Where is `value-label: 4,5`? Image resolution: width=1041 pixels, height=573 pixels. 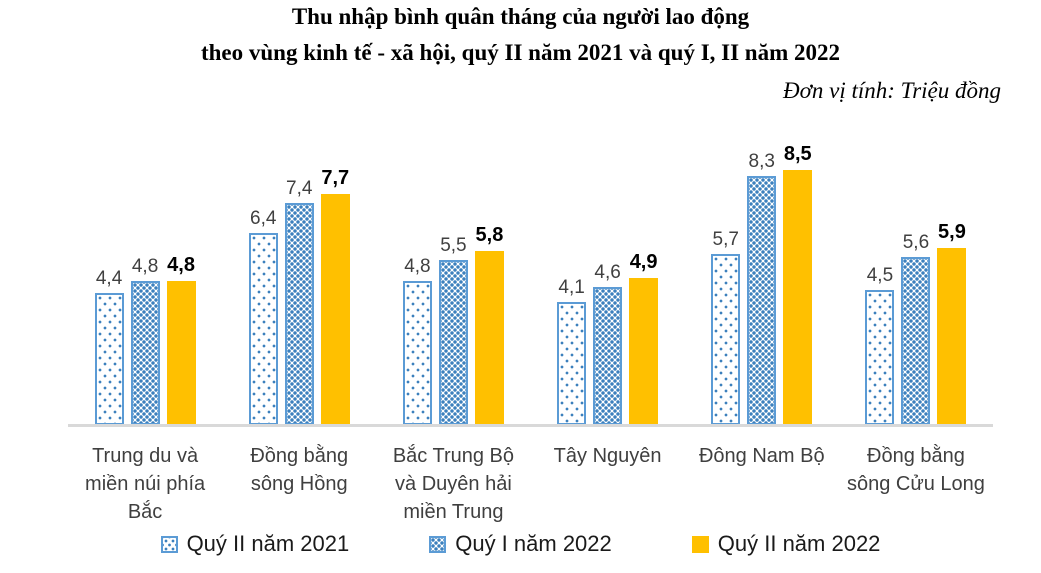 value-label: 4,5 is located at coordinates (880, 276).